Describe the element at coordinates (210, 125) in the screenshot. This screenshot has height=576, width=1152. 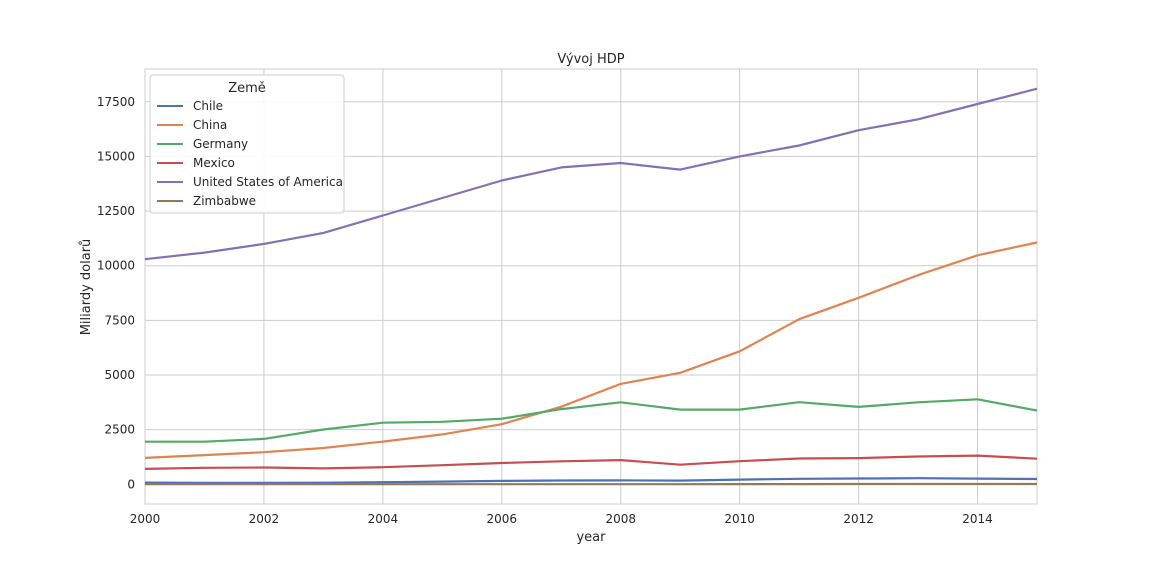
I see `legend-label-china: China` at that location.